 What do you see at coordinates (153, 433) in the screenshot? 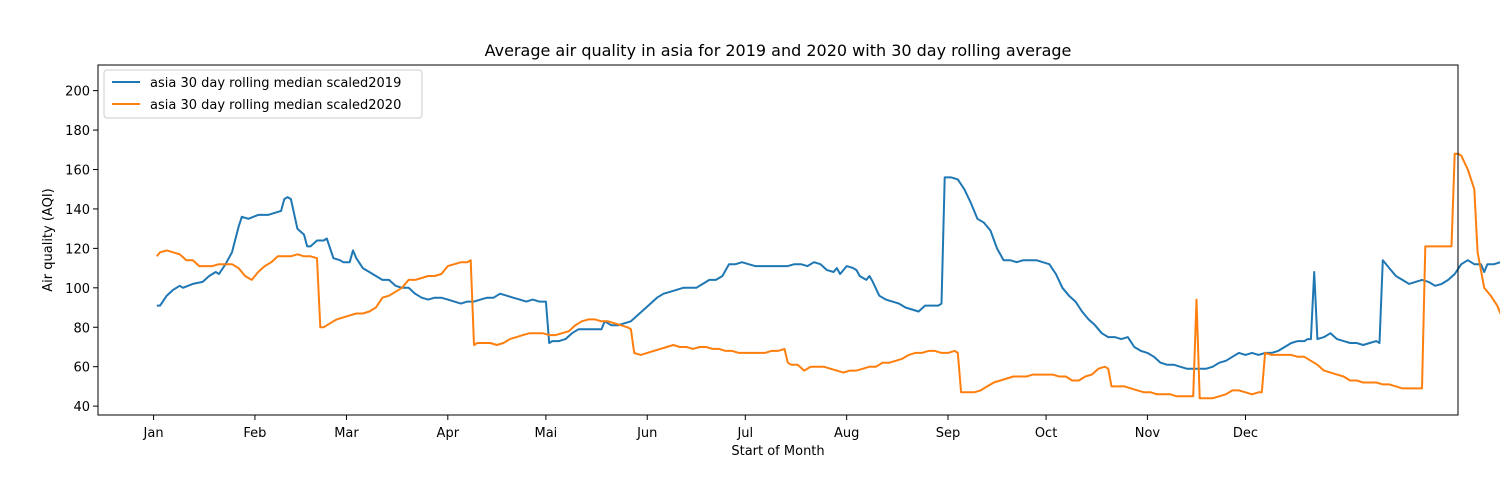
I see `x-tick-label: Jan` at bounding box center [153, 433].